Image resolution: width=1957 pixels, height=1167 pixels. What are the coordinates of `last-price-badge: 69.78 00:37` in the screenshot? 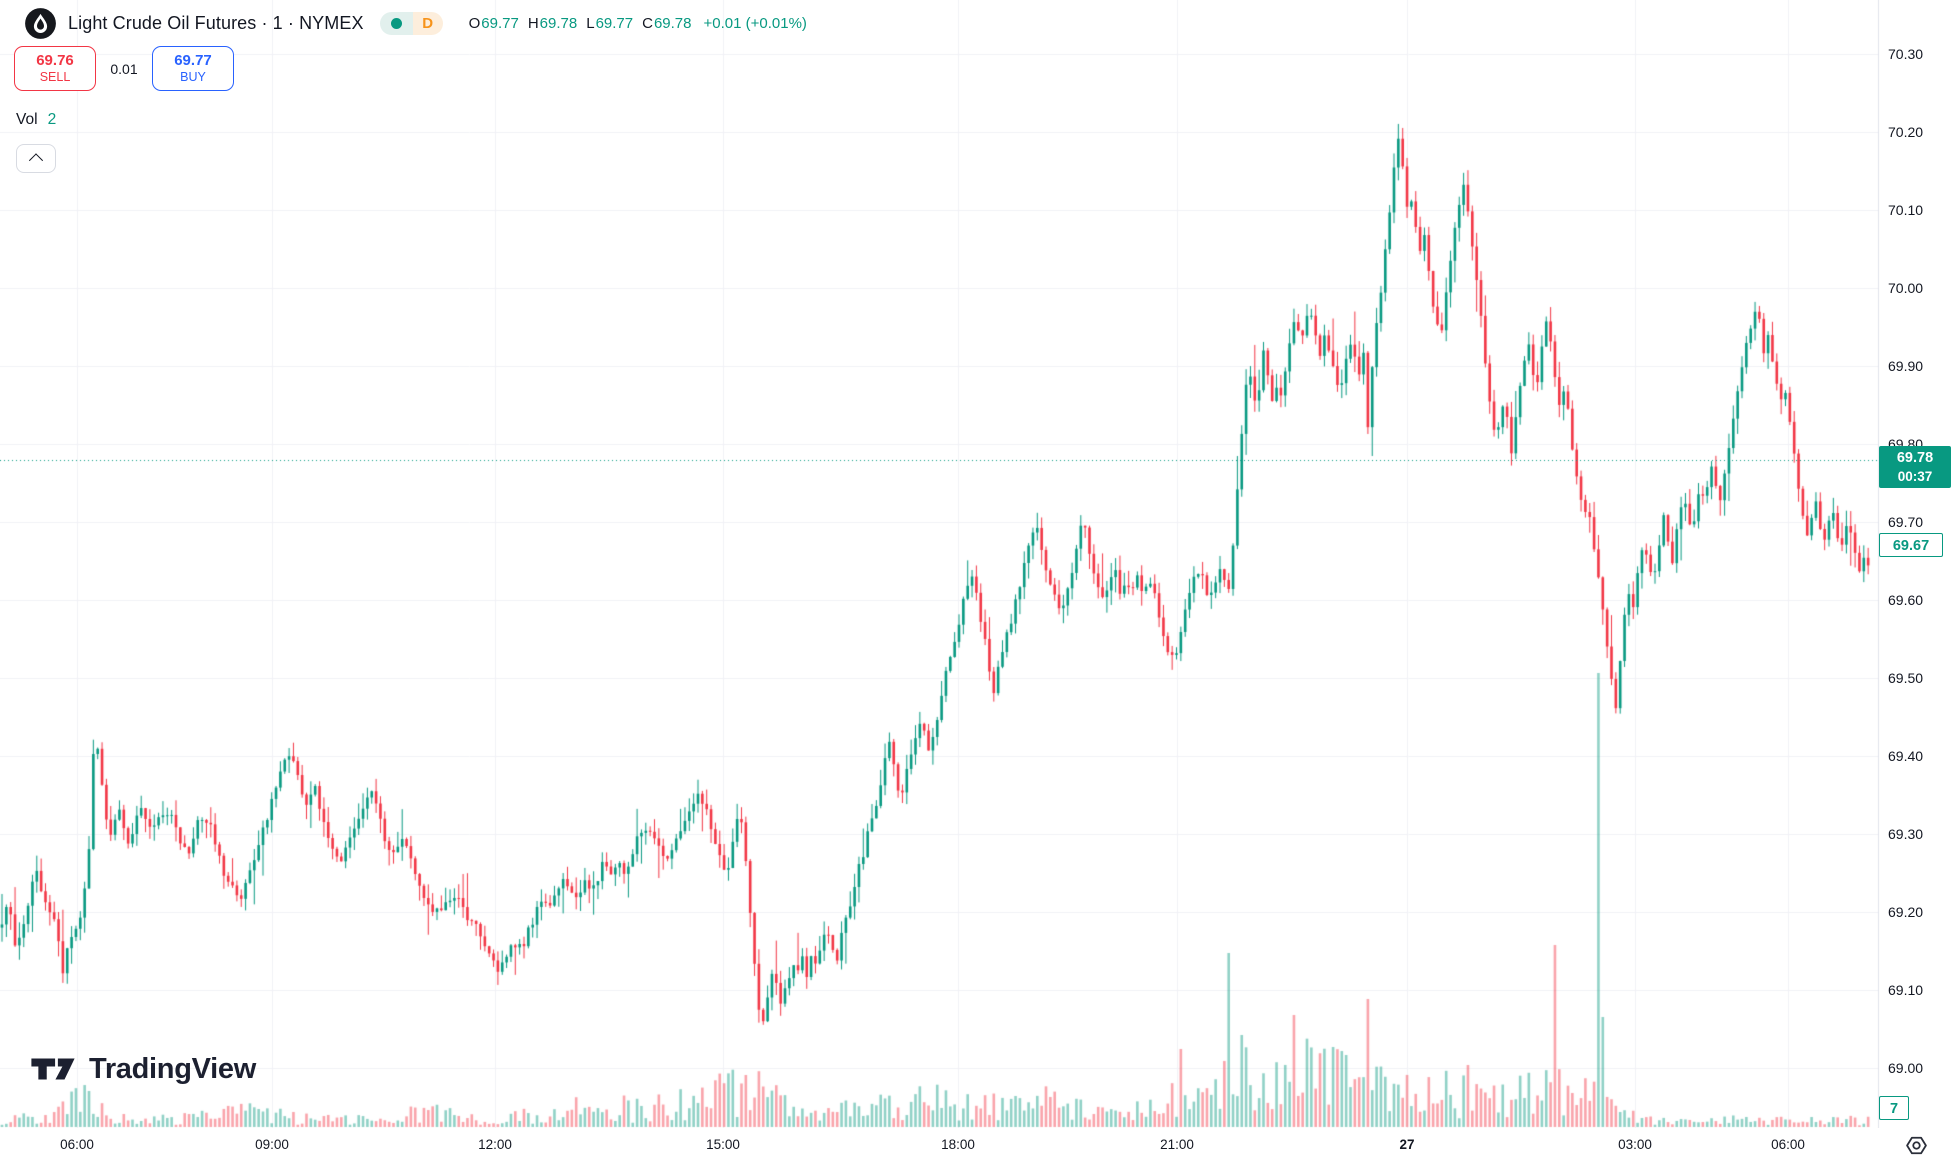 It's located at (1915, 466).